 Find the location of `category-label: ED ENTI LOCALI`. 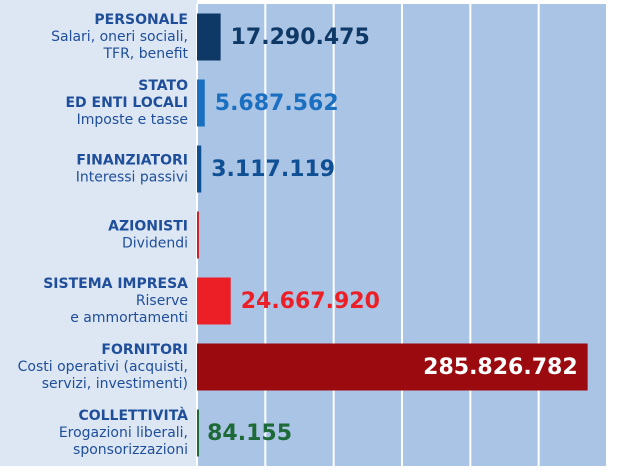

category-label: ED ENTI LOCALI is located at coordinates (126, 103).